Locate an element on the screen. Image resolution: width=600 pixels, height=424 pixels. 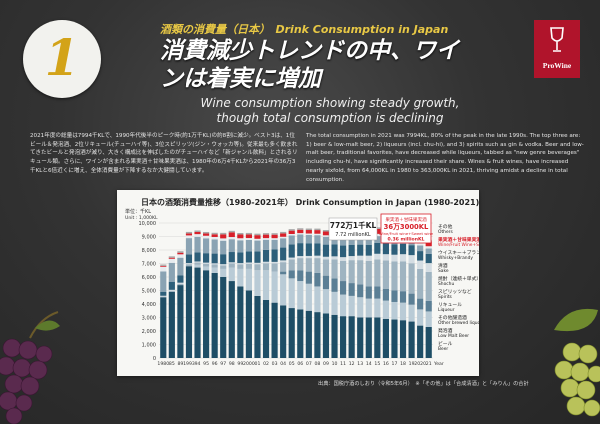
x-tick-label: 98 is located at coordinates (232, 364).